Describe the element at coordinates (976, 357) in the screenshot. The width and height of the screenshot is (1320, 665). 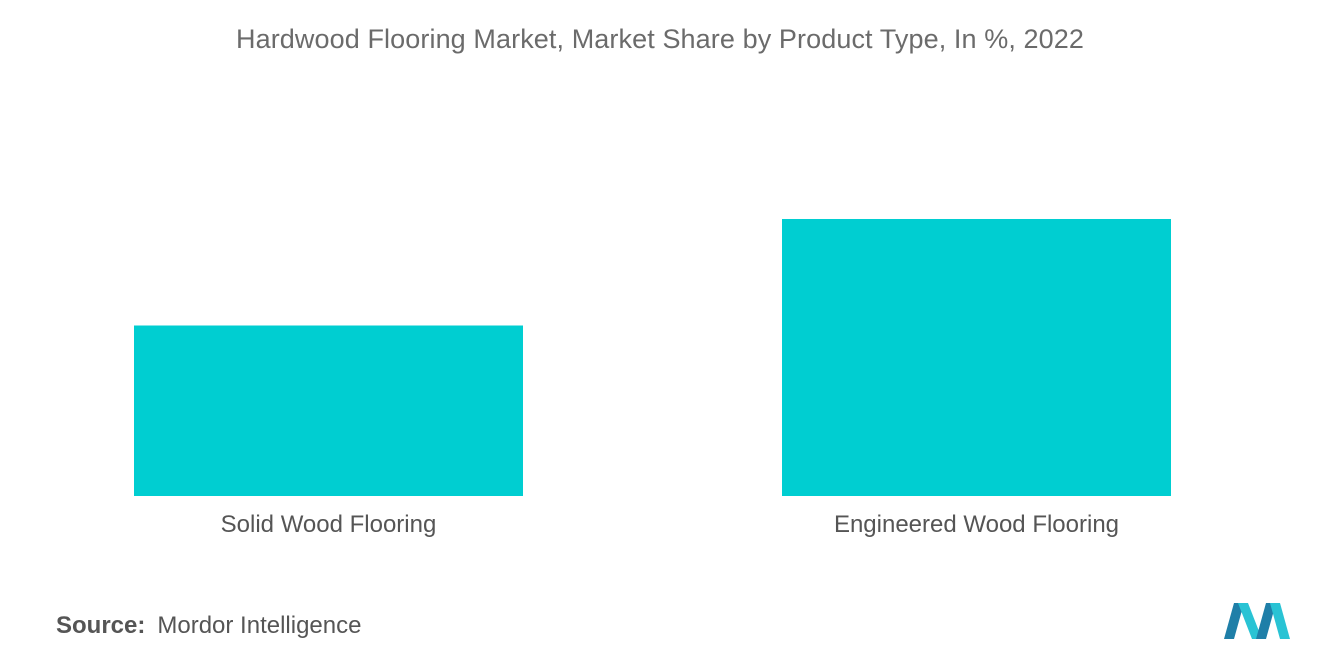
I see `bar-engineered-wood-flooring` at that location.